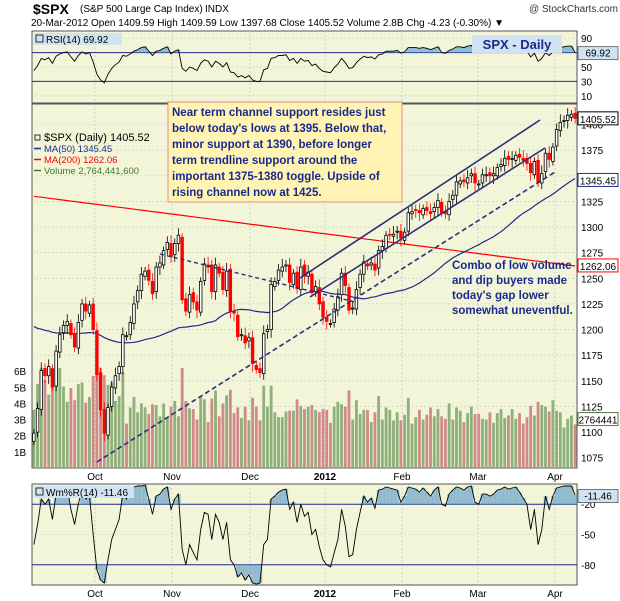 The image size is (620, 601). I want to click on price-tick-label: 1225, so click(592, 305).